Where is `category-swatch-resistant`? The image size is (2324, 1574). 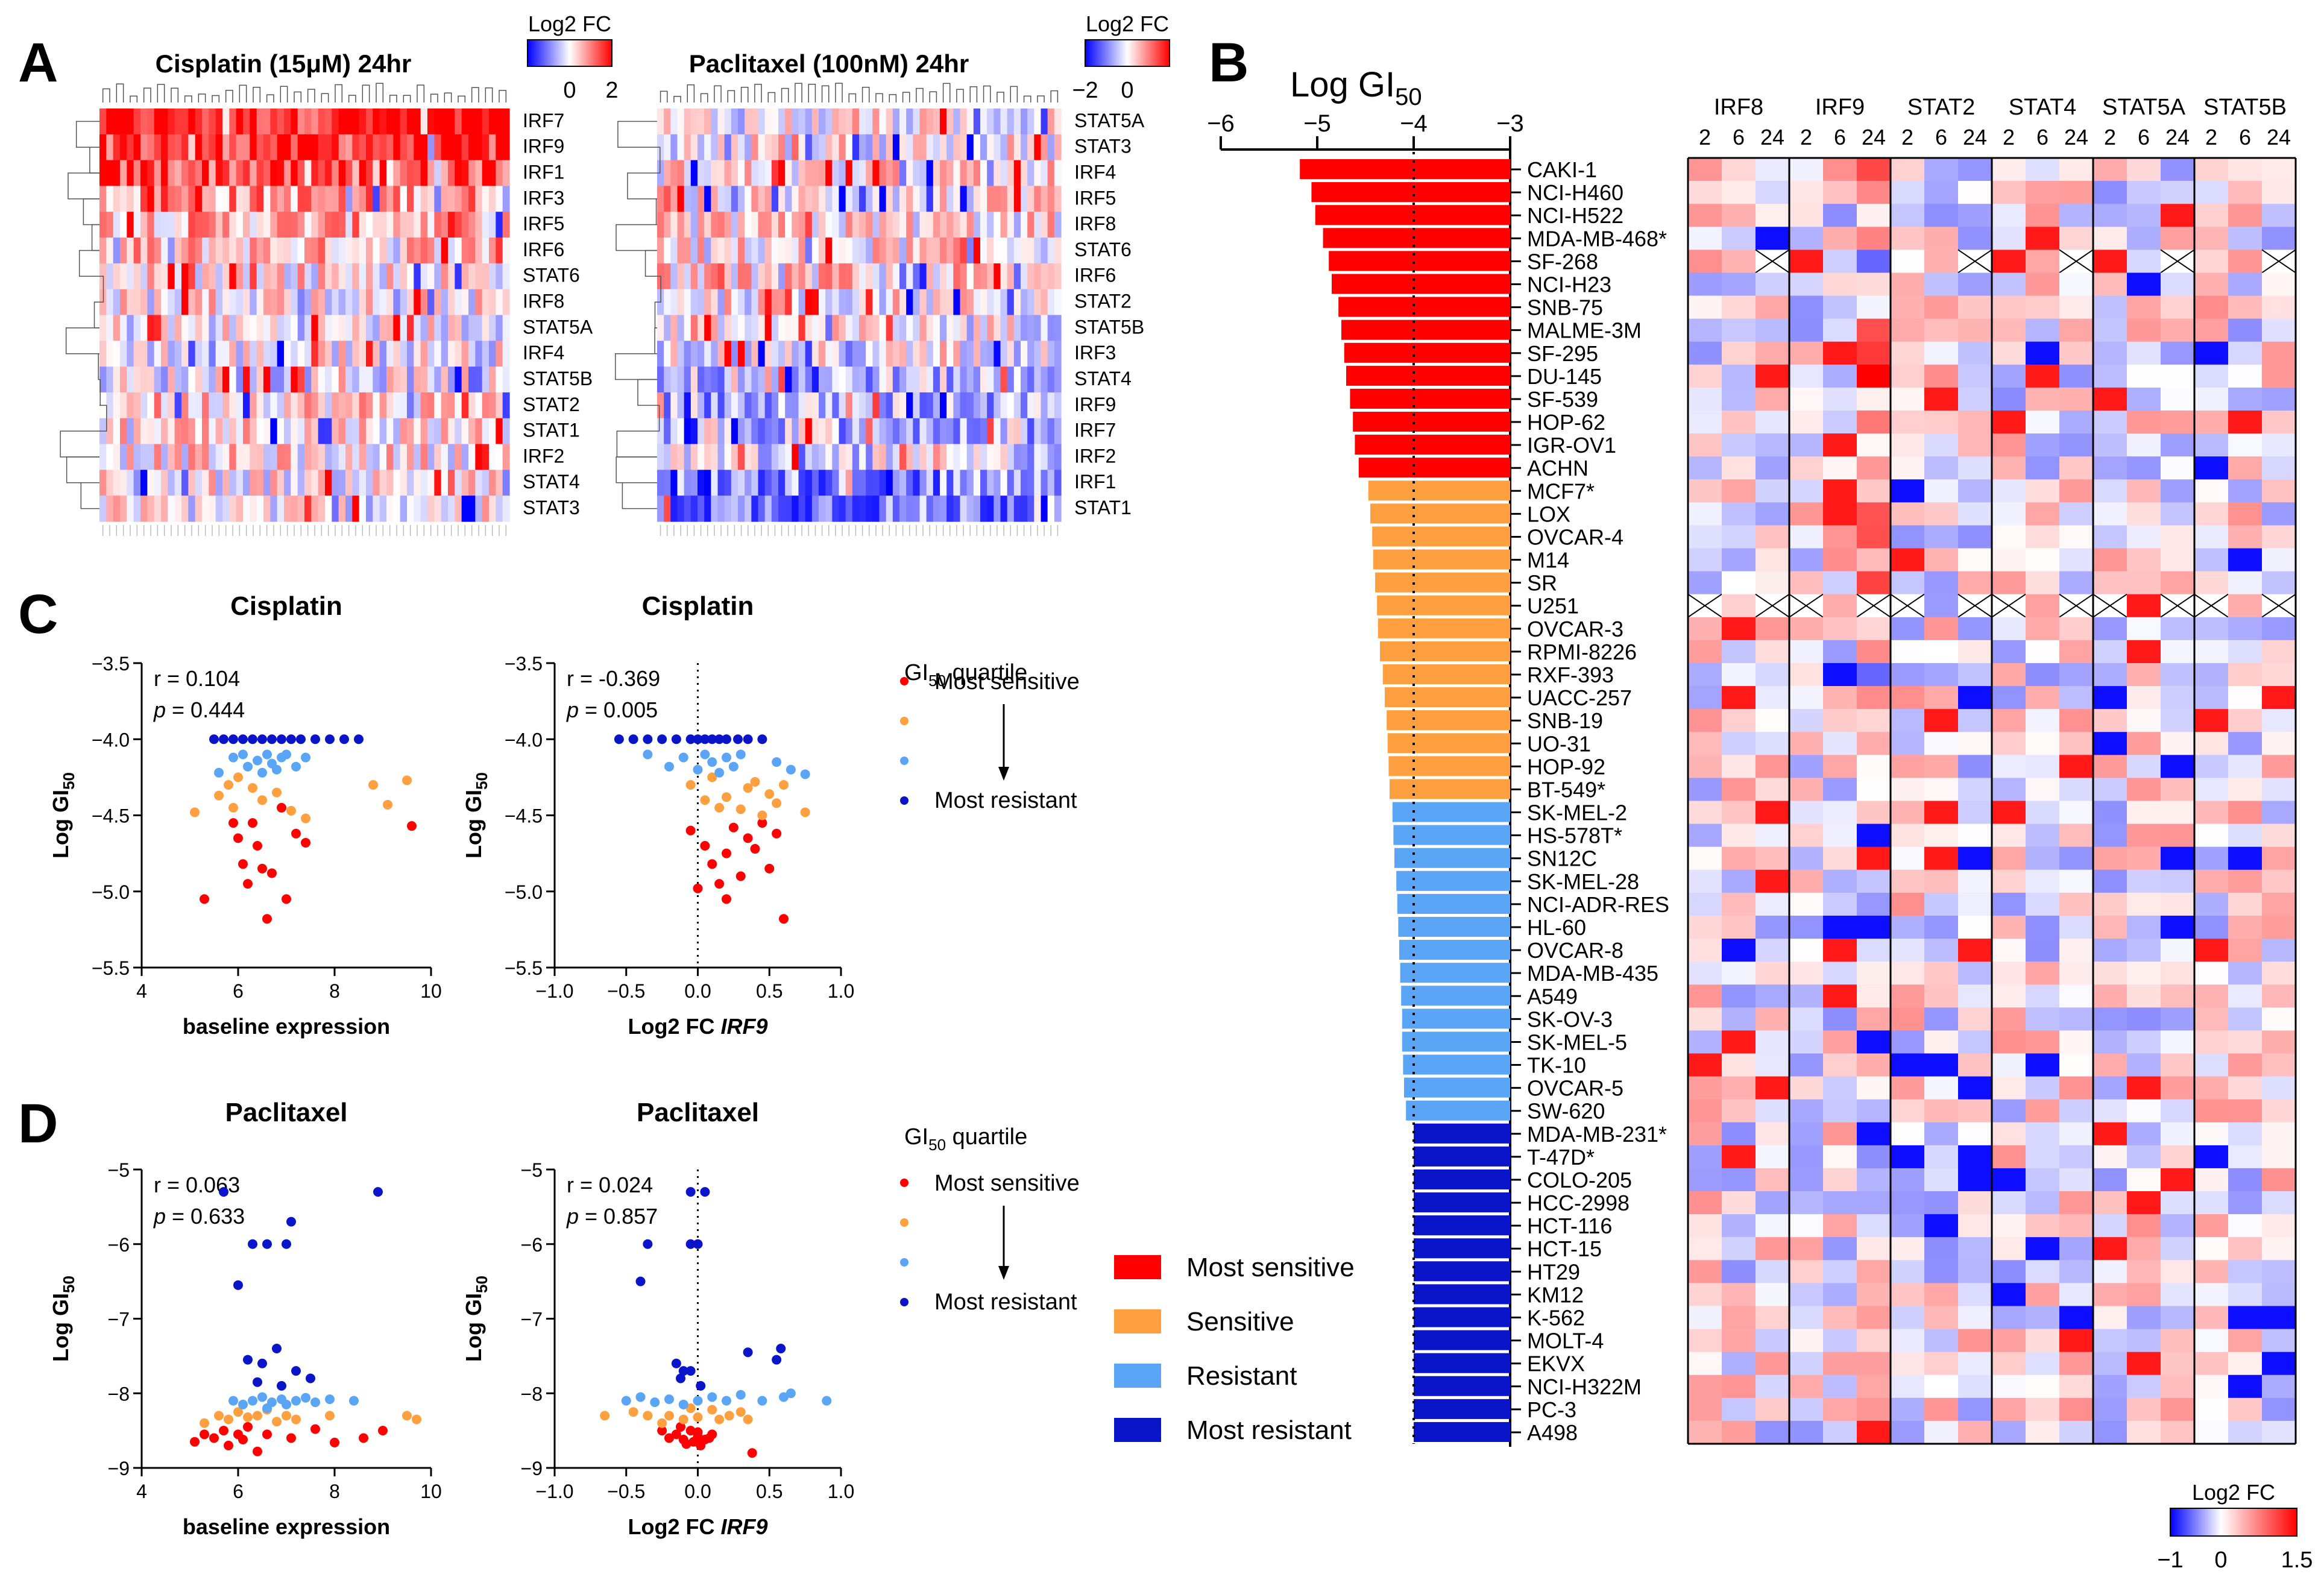
category-swatch-resistant is located at coordinates (1137, 1376).